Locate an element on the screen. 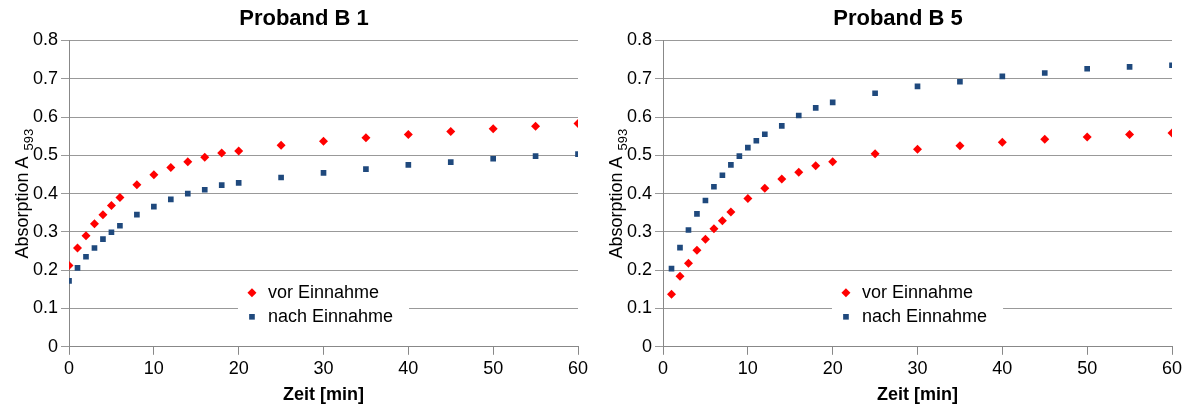  y-tick-label: 0.7 is located at coordinates (639, 77).